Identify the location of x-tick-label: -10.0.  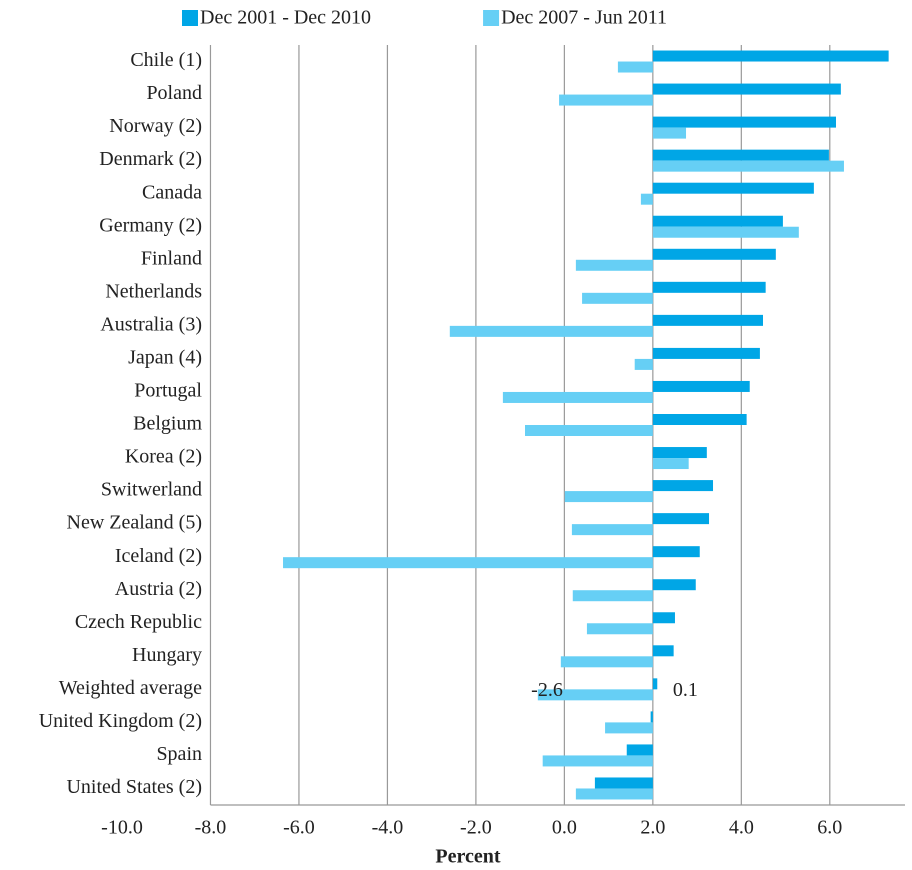
(122, 828).